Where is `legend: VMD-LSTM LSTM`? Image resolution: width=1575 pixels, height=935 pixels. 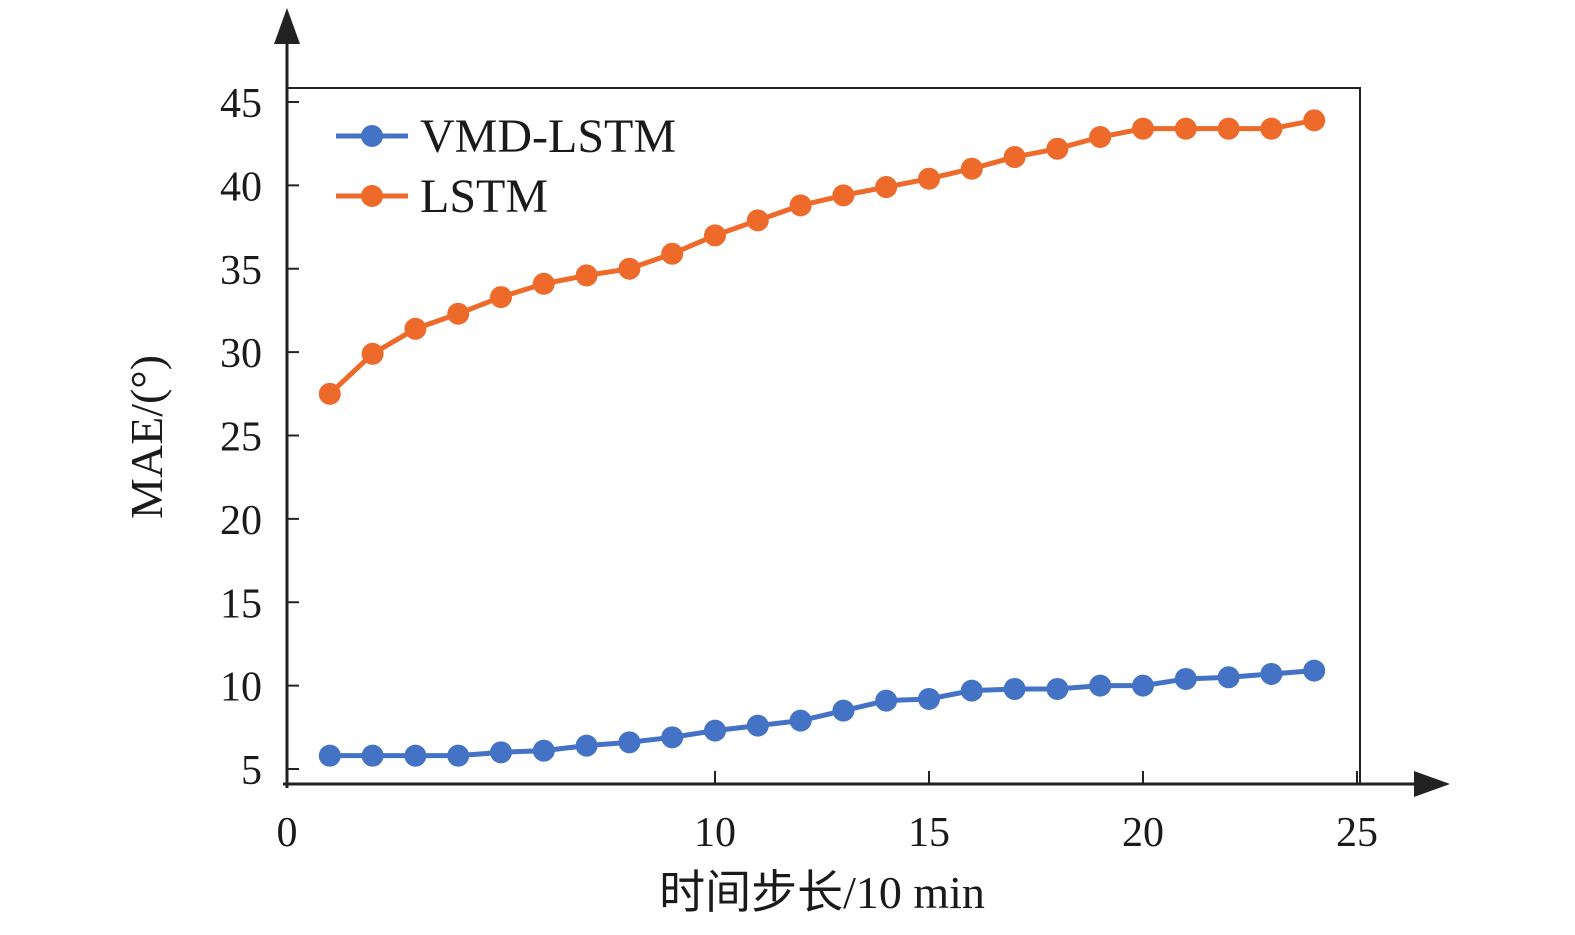 legend: VMD-LSTM LSTM is located at coordinates (506, 166).